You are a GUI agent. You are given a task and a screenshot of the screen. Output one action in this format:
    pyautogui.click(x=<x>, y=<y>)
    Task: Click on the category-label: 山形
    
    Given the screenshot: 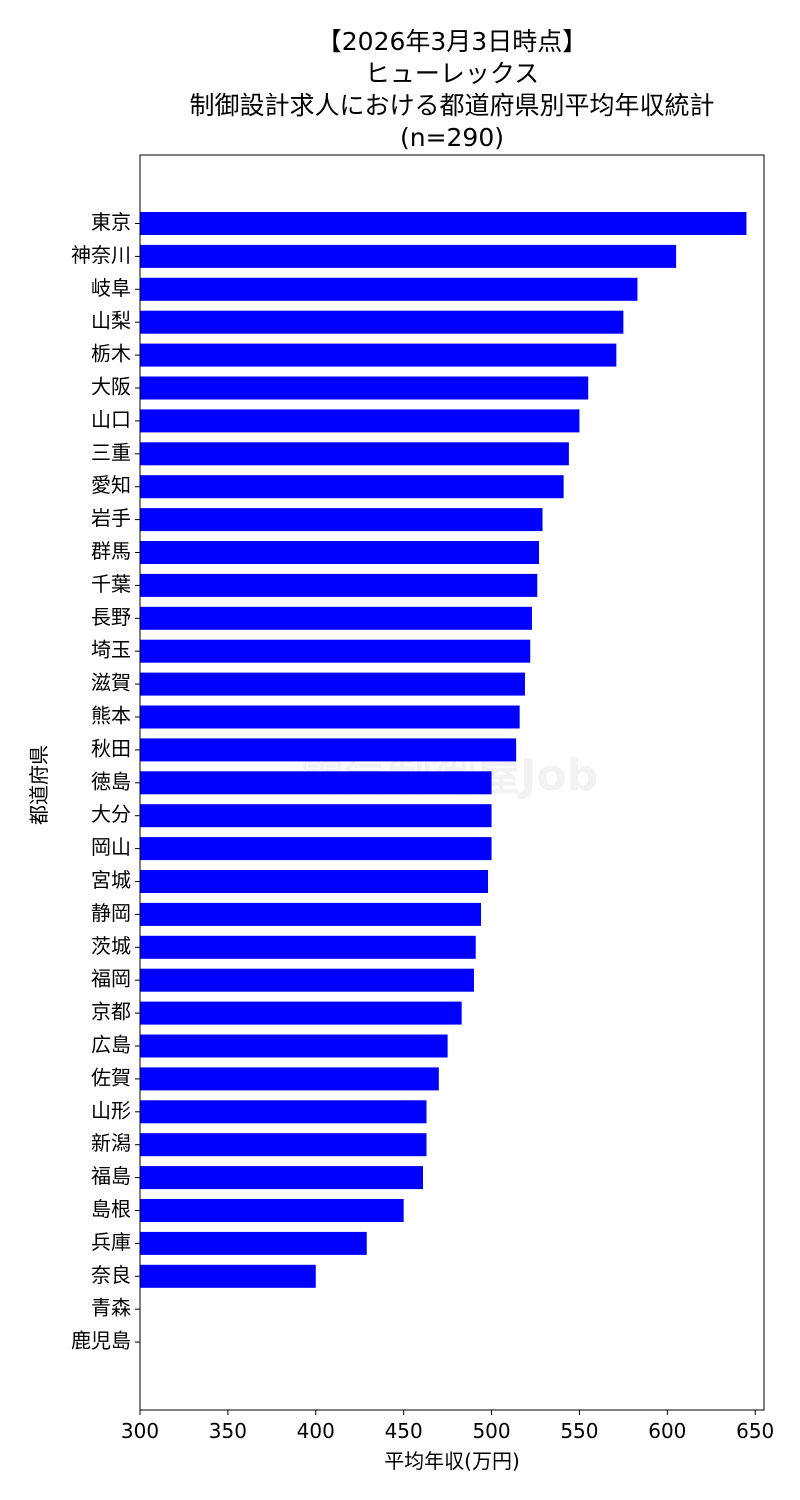 What is the action you would take?
    pyautogui.click(x=111, y=1110)
    